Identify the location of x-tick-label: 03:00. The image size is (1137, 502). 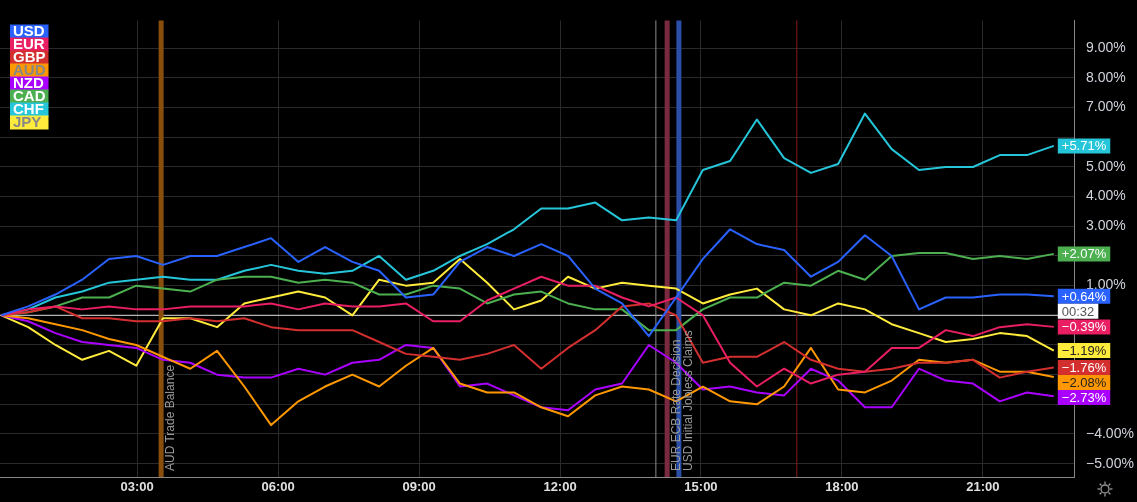
(137, 487).